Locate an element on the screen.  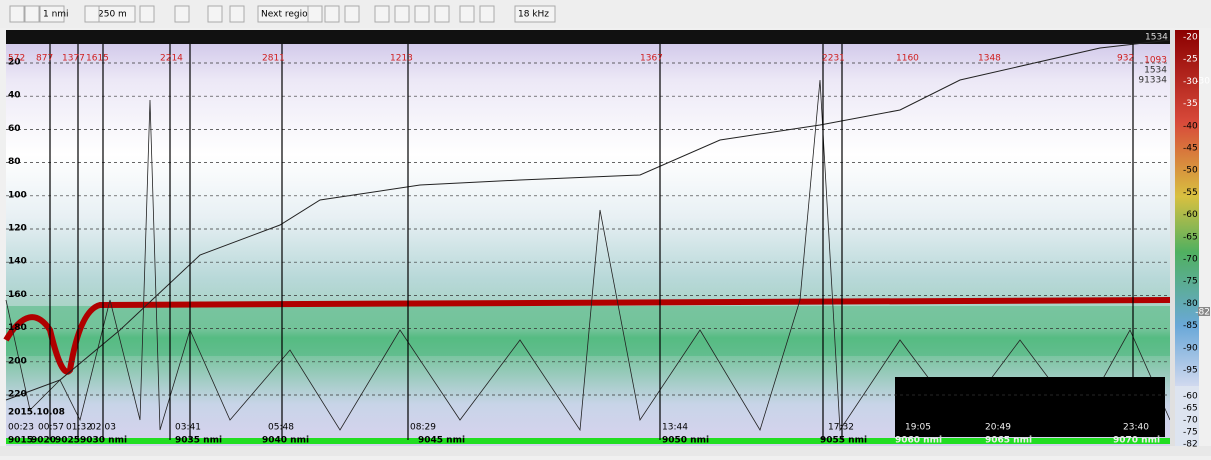
scale-label: -60 is located at coordinates (1190, 215).